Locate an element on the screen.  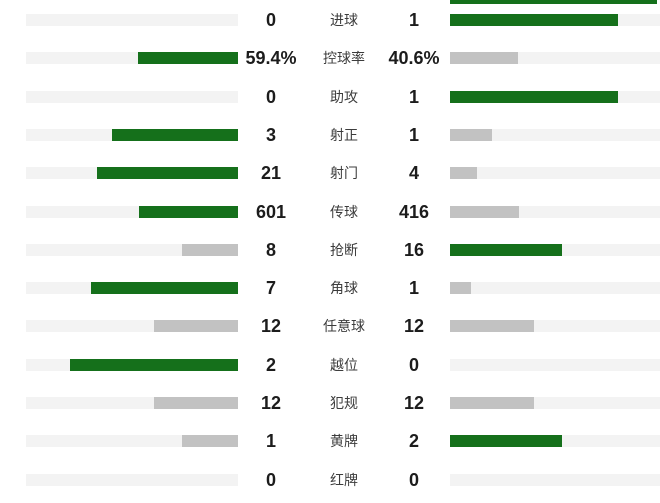
stat-row: 2 越位 0 is located at coordinates (330, 365).